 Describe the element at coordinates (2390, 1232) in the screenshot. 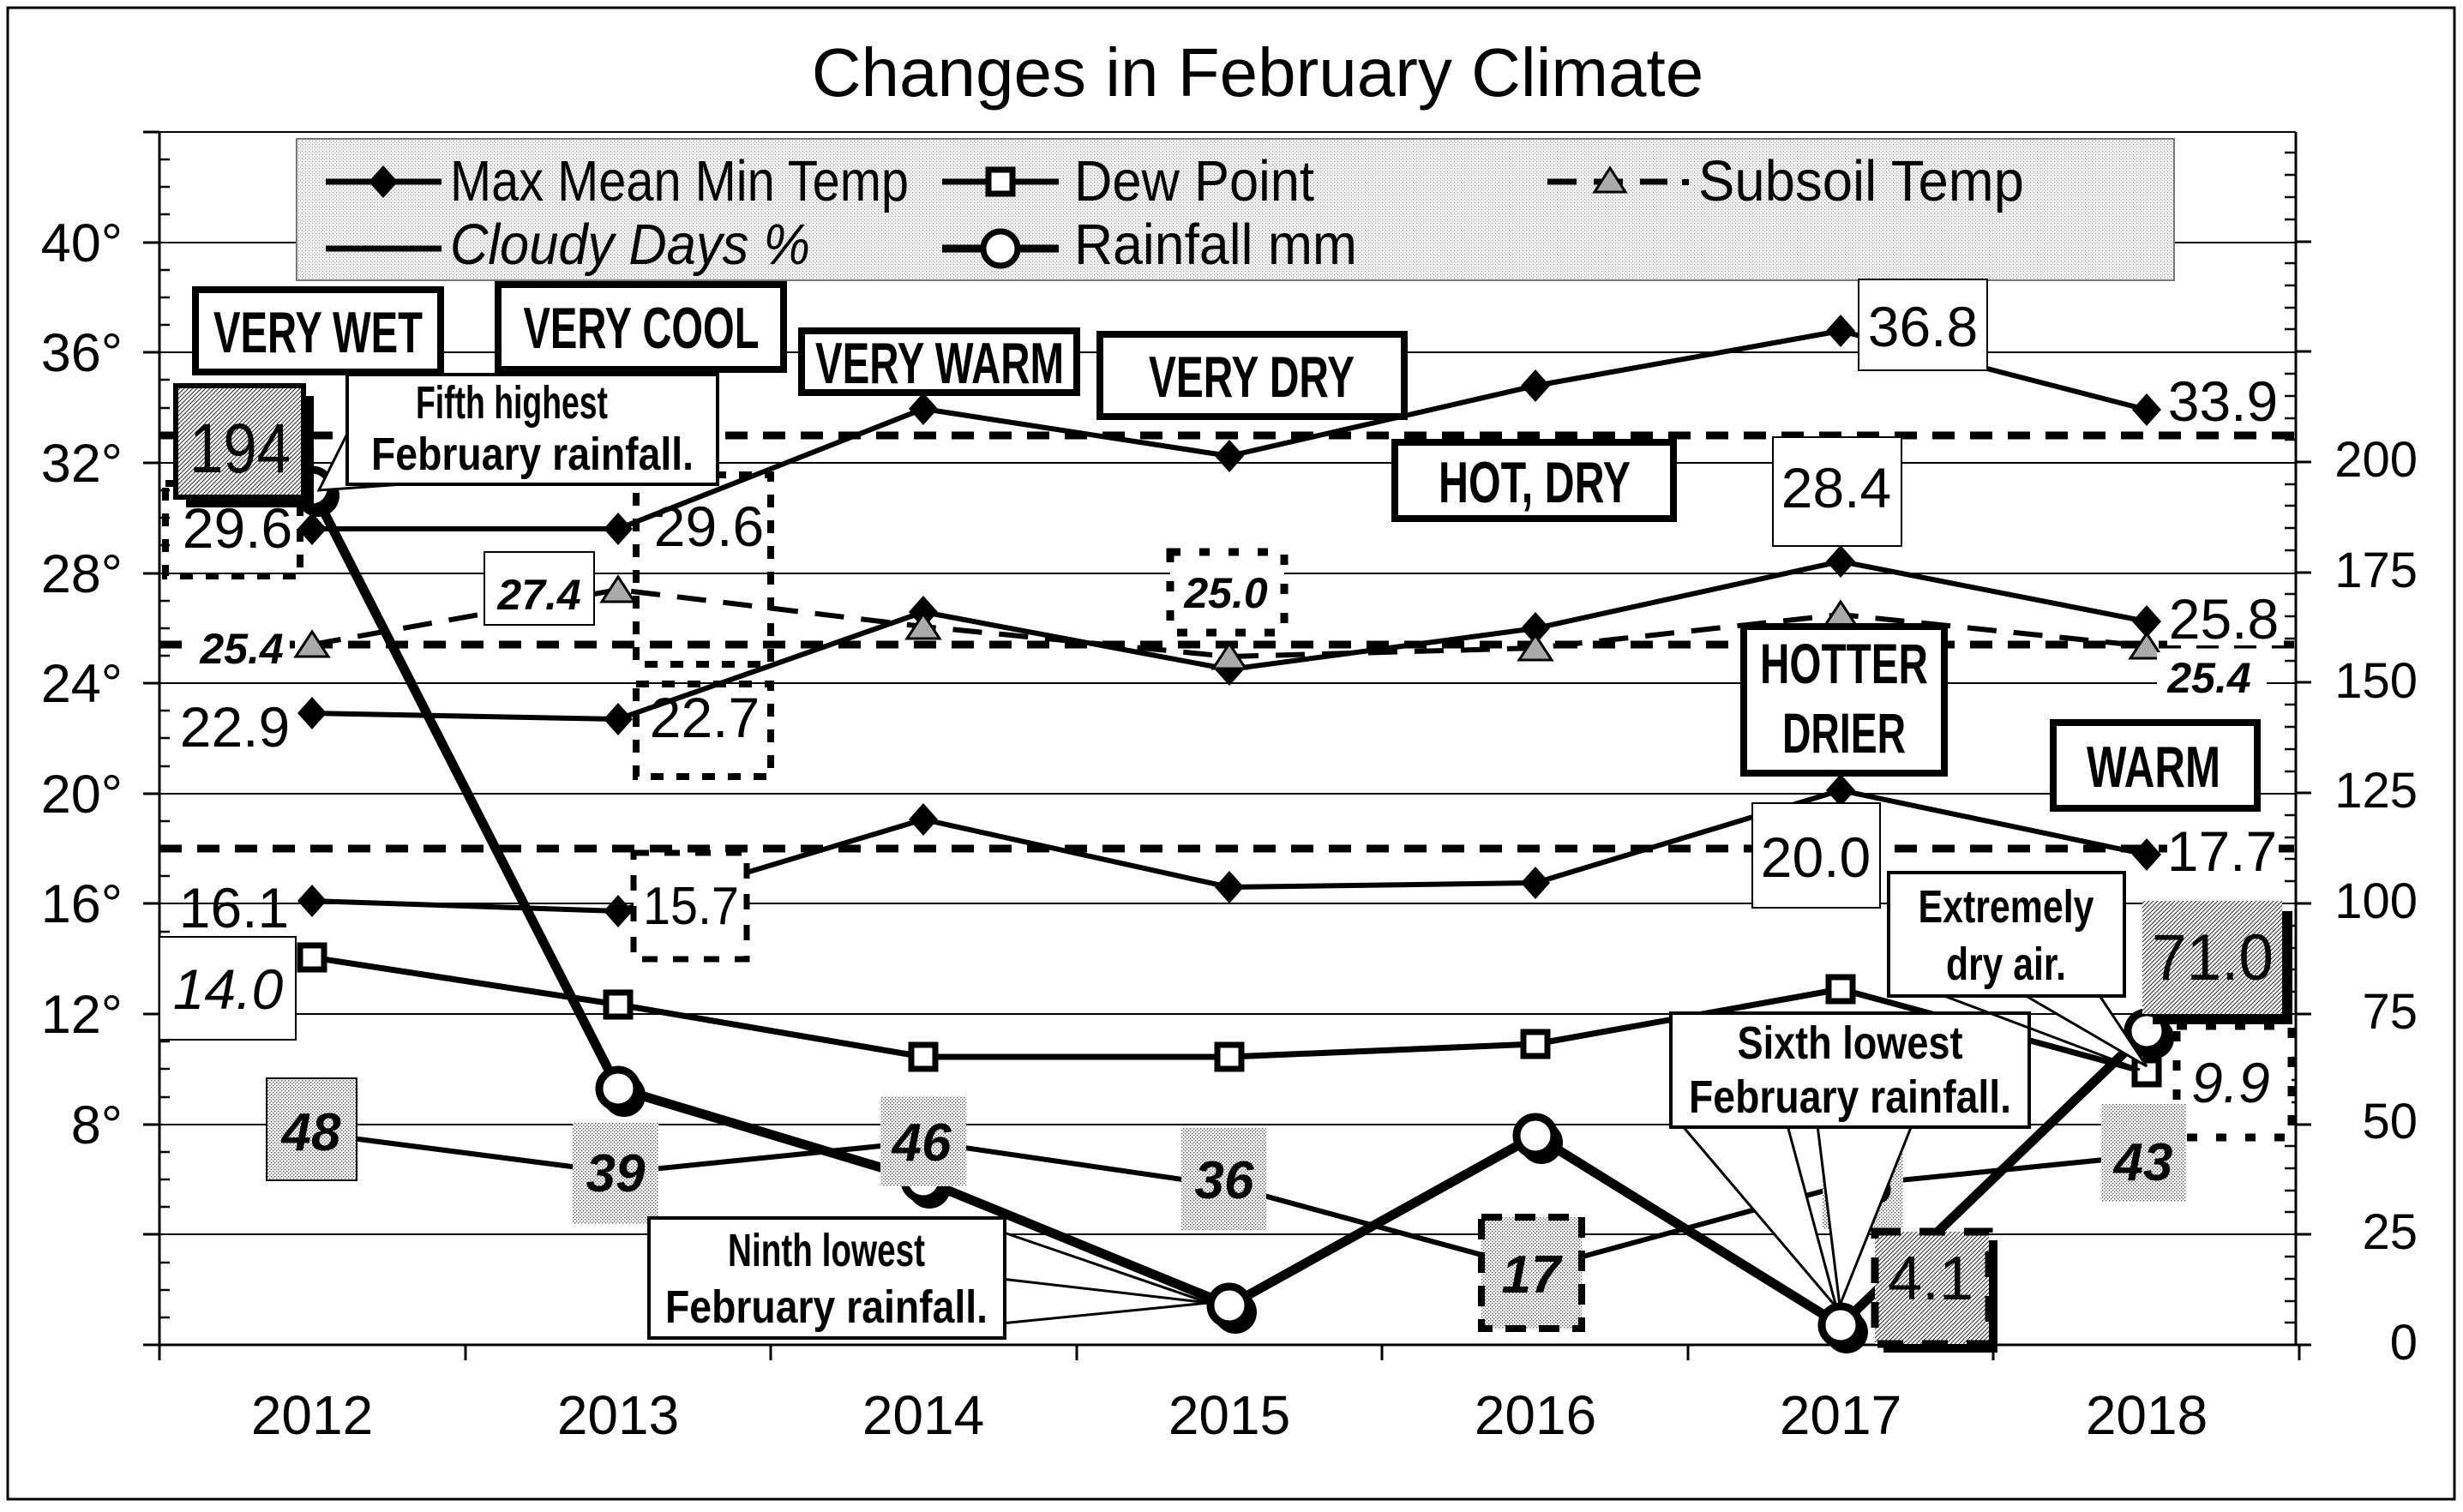

I see `svg-text: 25` at that location.